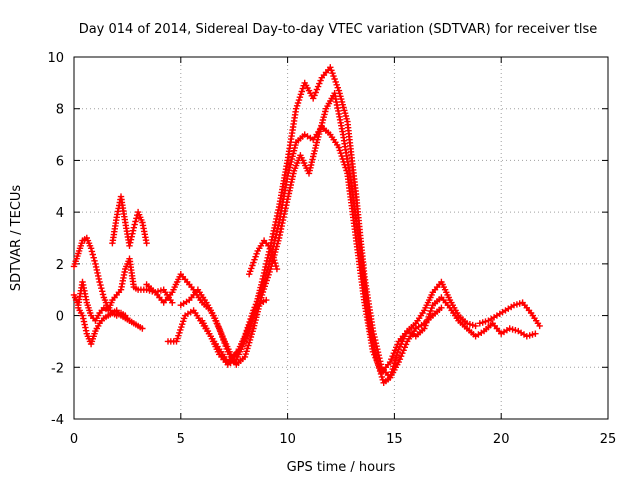  I want to click on y-tick-label: -2, so click(57, 368).